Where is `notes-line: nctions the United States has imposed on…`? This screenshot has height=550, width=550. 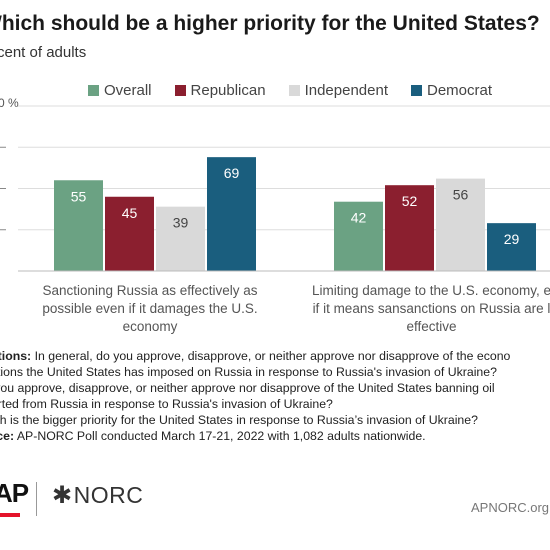
notes-line: nctions the United States has imposed on… is located at coordinates (248, 372).